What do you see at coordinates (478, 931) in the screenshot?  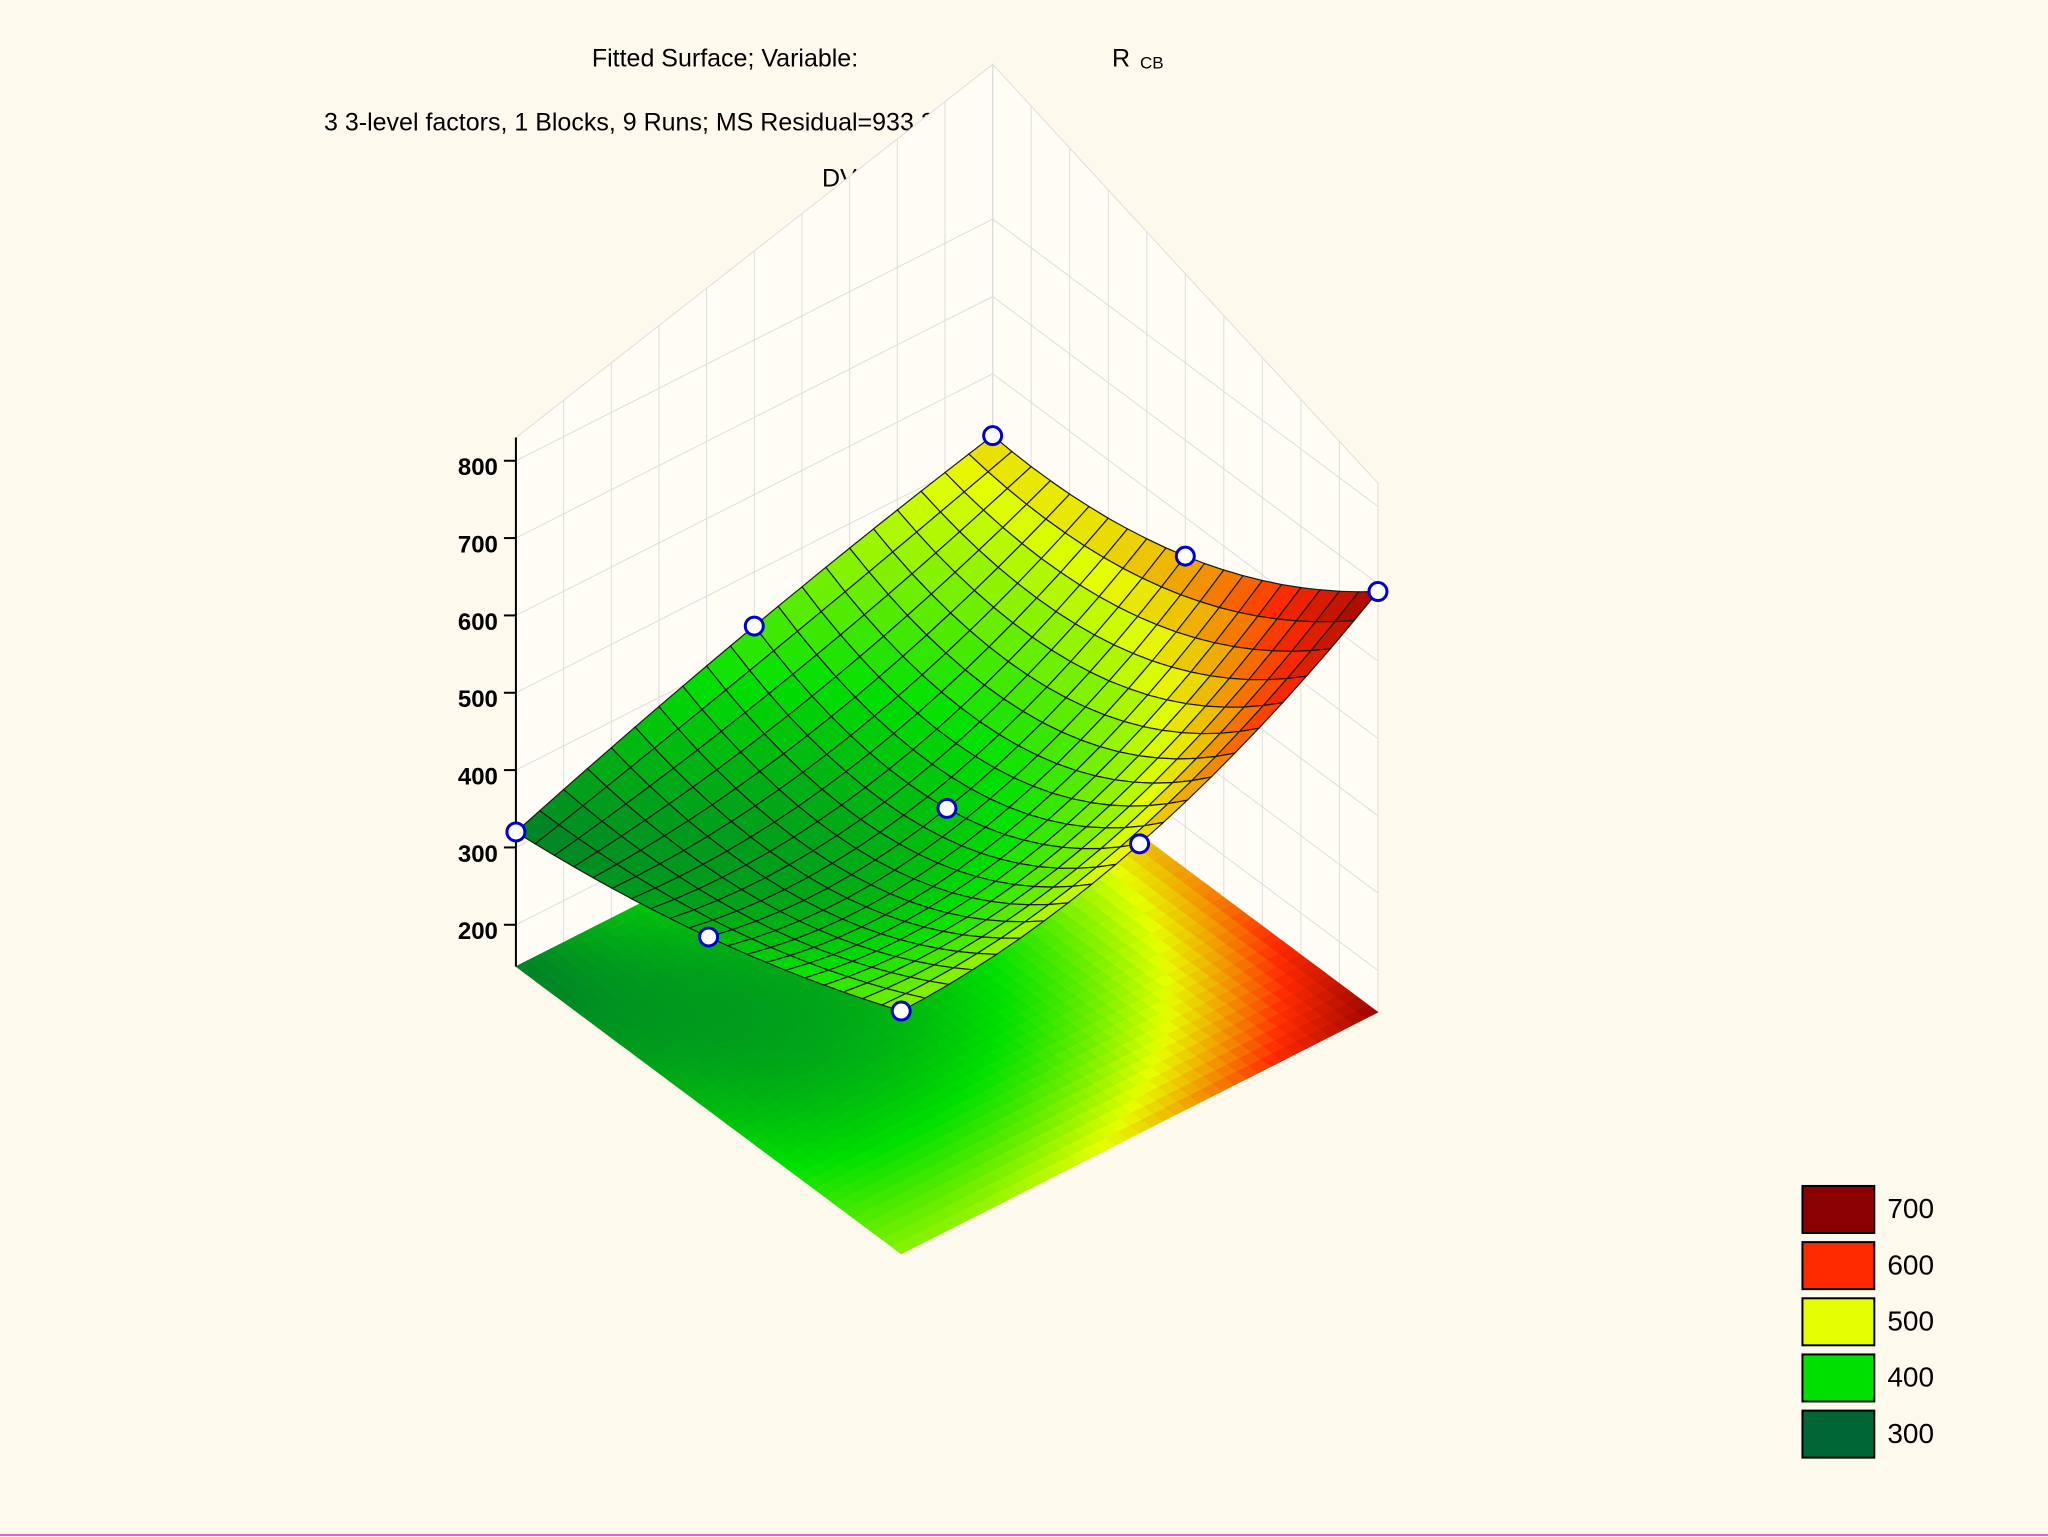 I see `z-tick-label: 200` at bounding box center [478, 931].